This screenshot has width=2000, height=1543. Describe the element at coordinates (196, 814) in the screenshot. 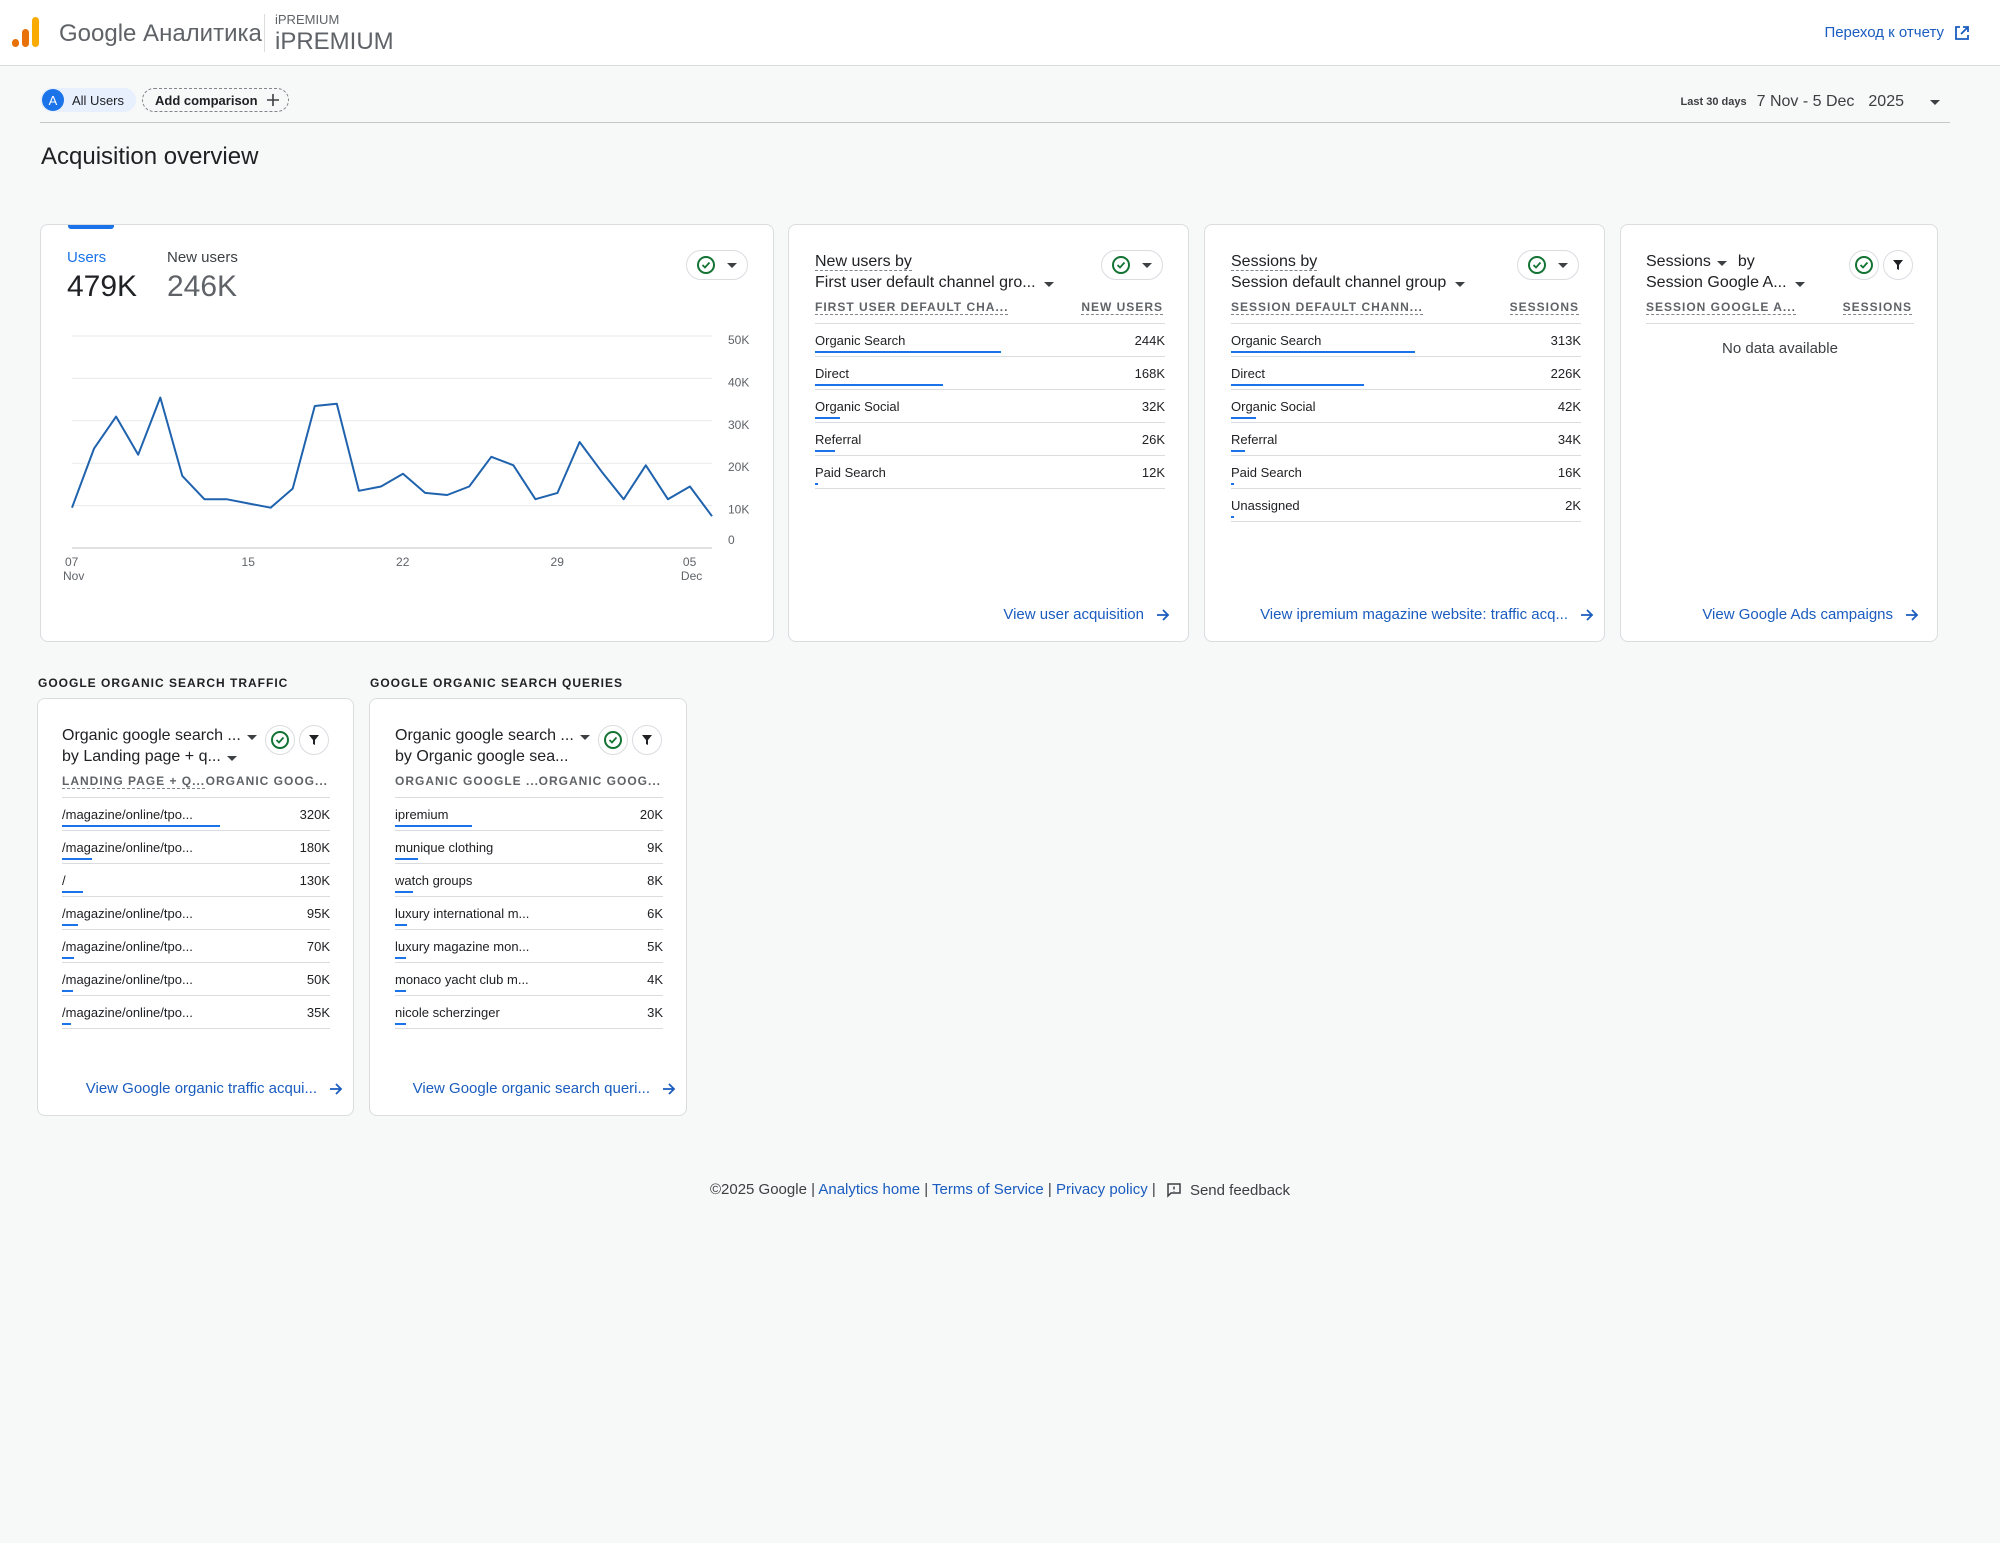

I see `table-row: /magazine/online/tpo... 320K` at that location.